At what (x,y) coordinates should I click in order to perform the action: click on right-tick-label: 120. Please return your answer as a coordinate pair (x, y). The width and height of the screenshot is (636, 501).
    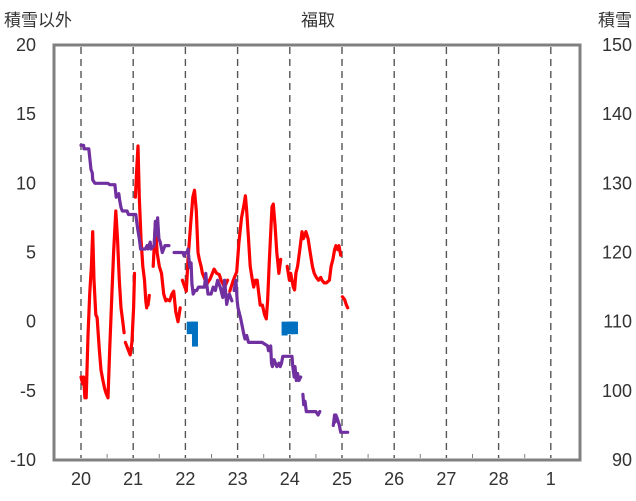
    Looking at the image, I should click on (617, 253).